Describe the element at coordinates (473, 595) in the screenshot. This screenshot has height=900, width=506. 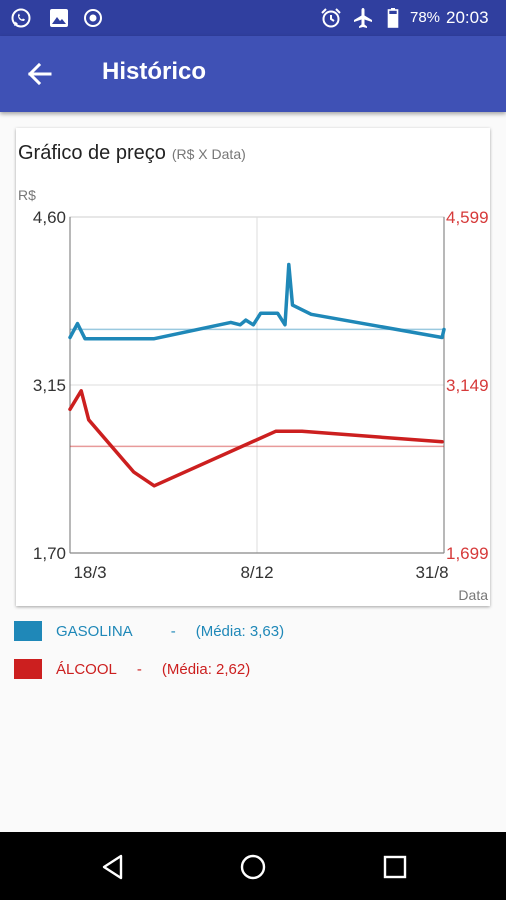
I see `x-axis-label: Data` at that location.